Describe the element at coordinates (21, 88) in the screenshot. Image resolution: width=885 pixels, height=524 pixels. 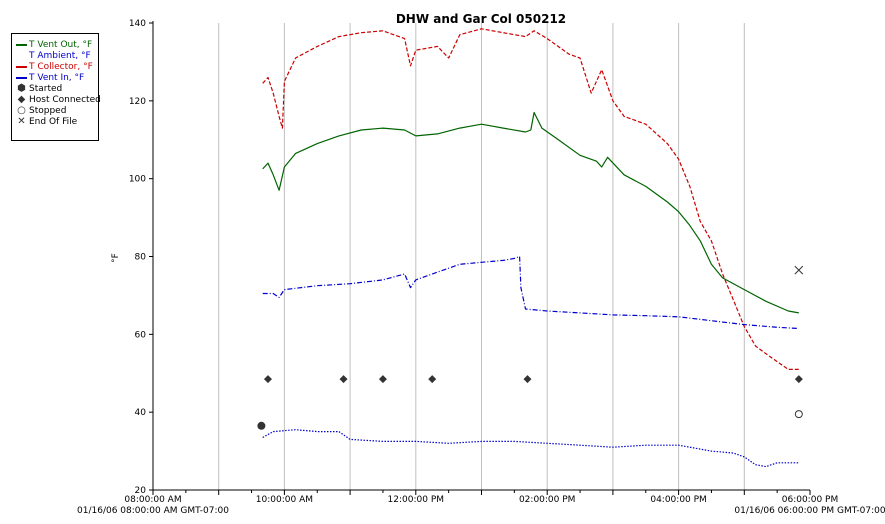
I see `legend-symbol-icon: ⬢` at that location.